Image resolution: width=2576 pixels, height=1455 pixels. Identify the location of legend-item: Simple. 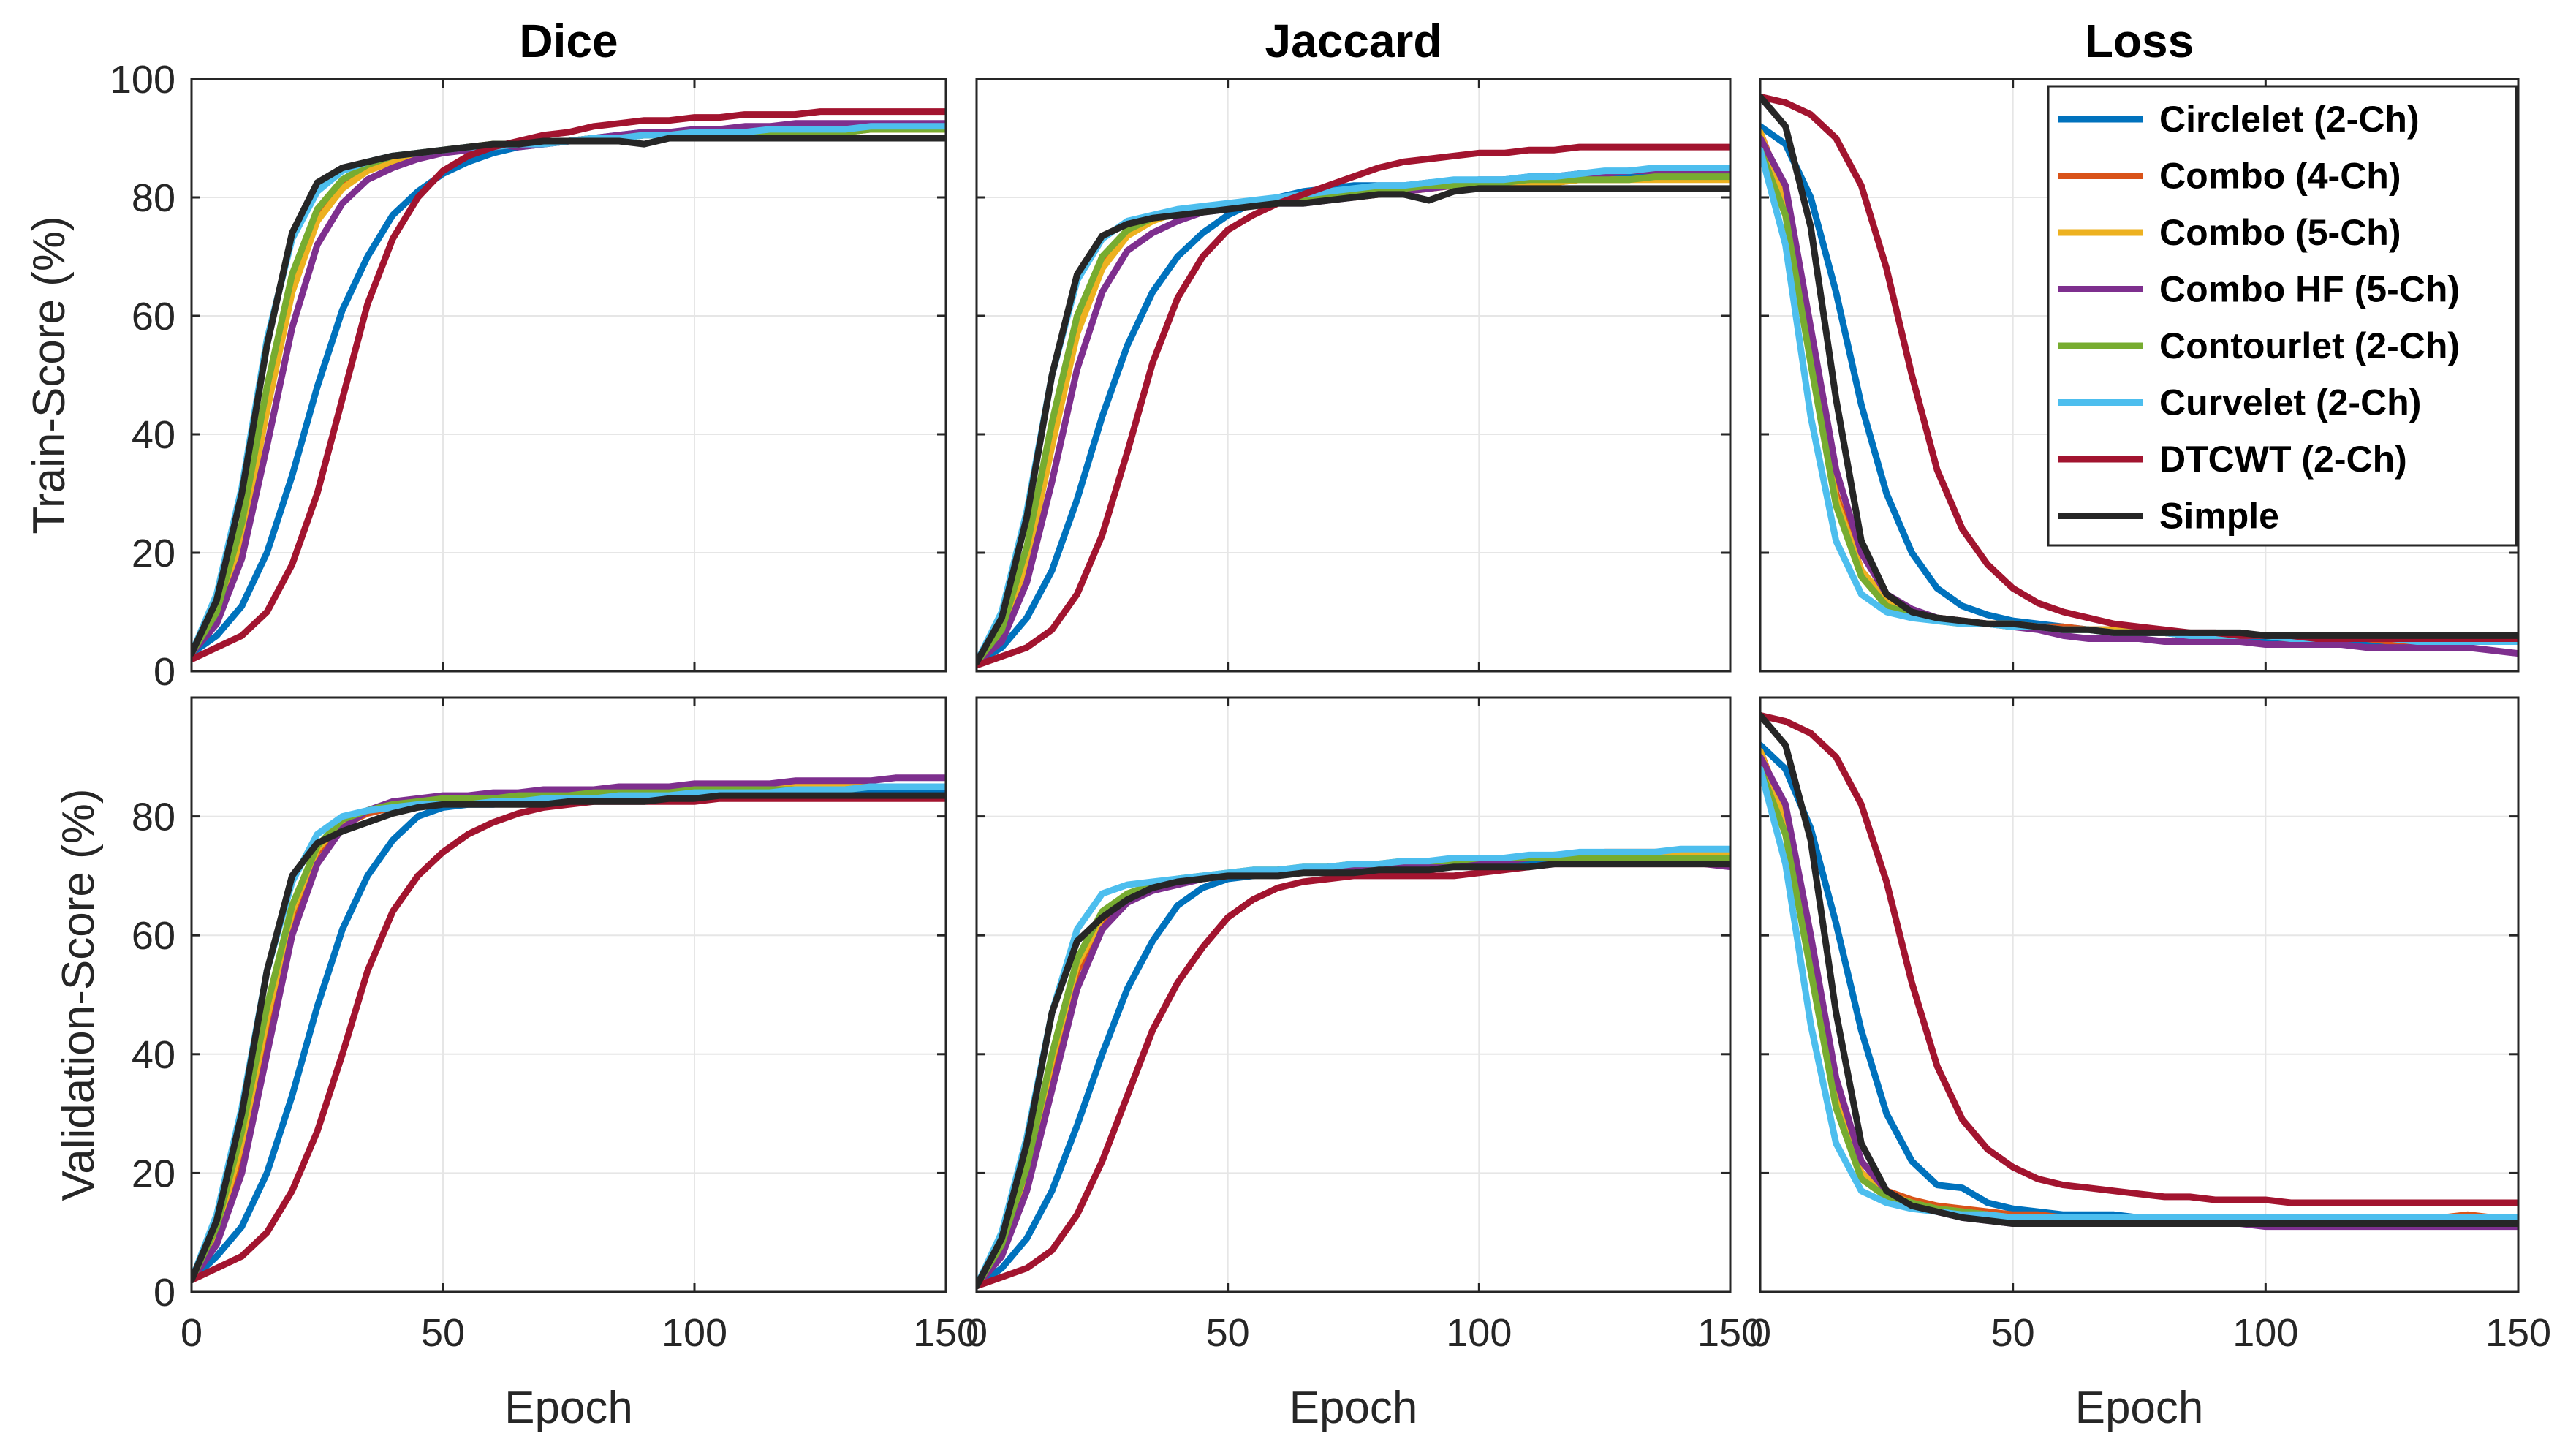
(2168, 516).